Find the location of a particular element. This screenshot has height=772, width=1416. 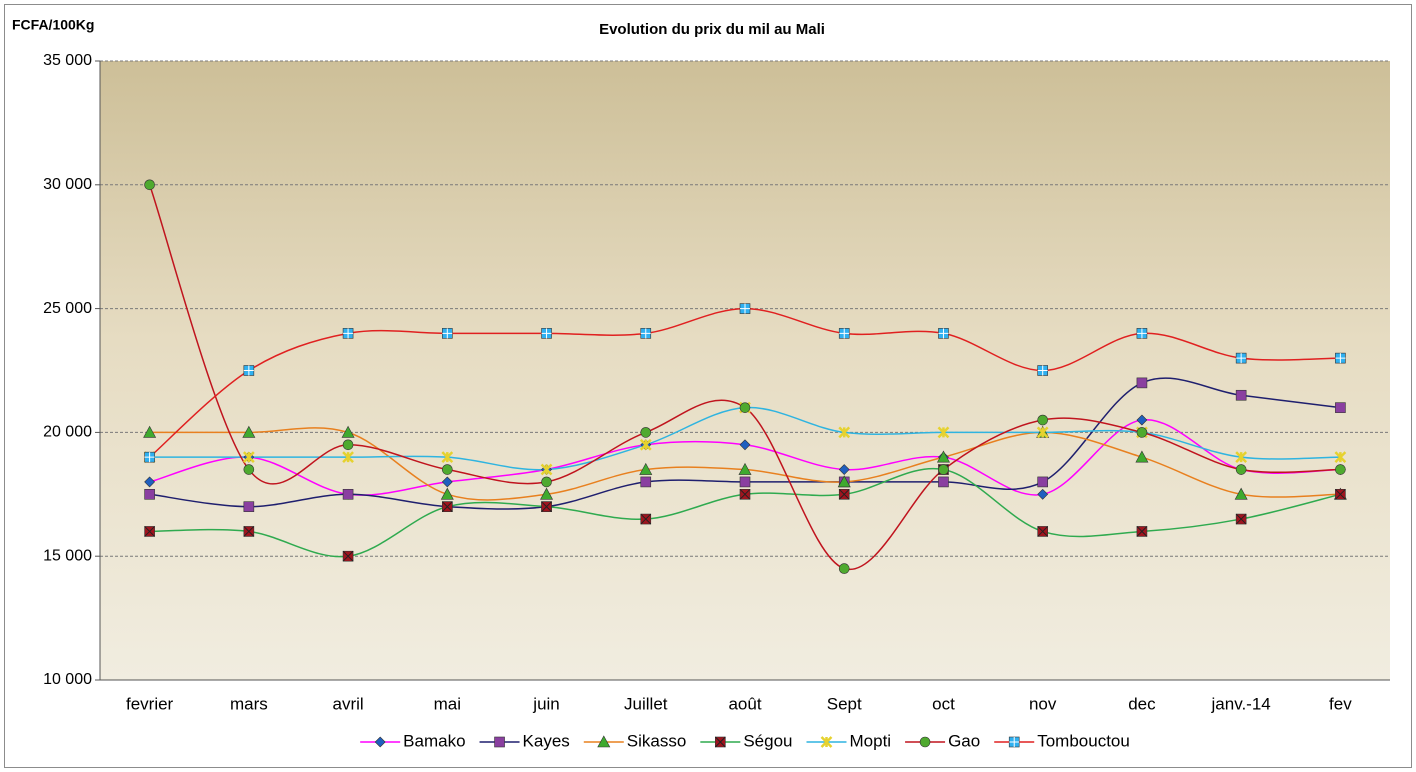

y-tick-label: 15 000 is located at coordinates (67, 555).